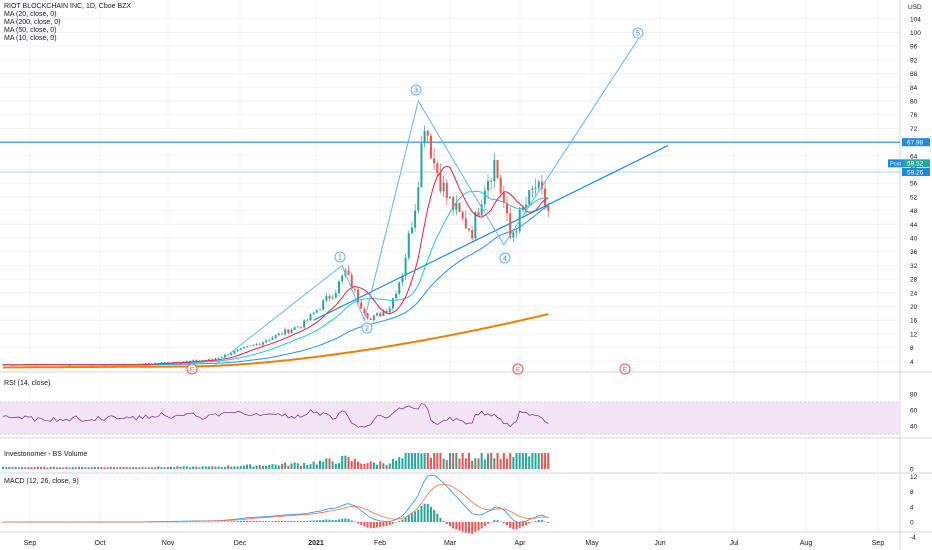 This screenshot has height=550, width=932. What do you see at coordinates (915, 19) in the screenshot?
I see `price-tick-label: 104` at bounding box center [915, 19].